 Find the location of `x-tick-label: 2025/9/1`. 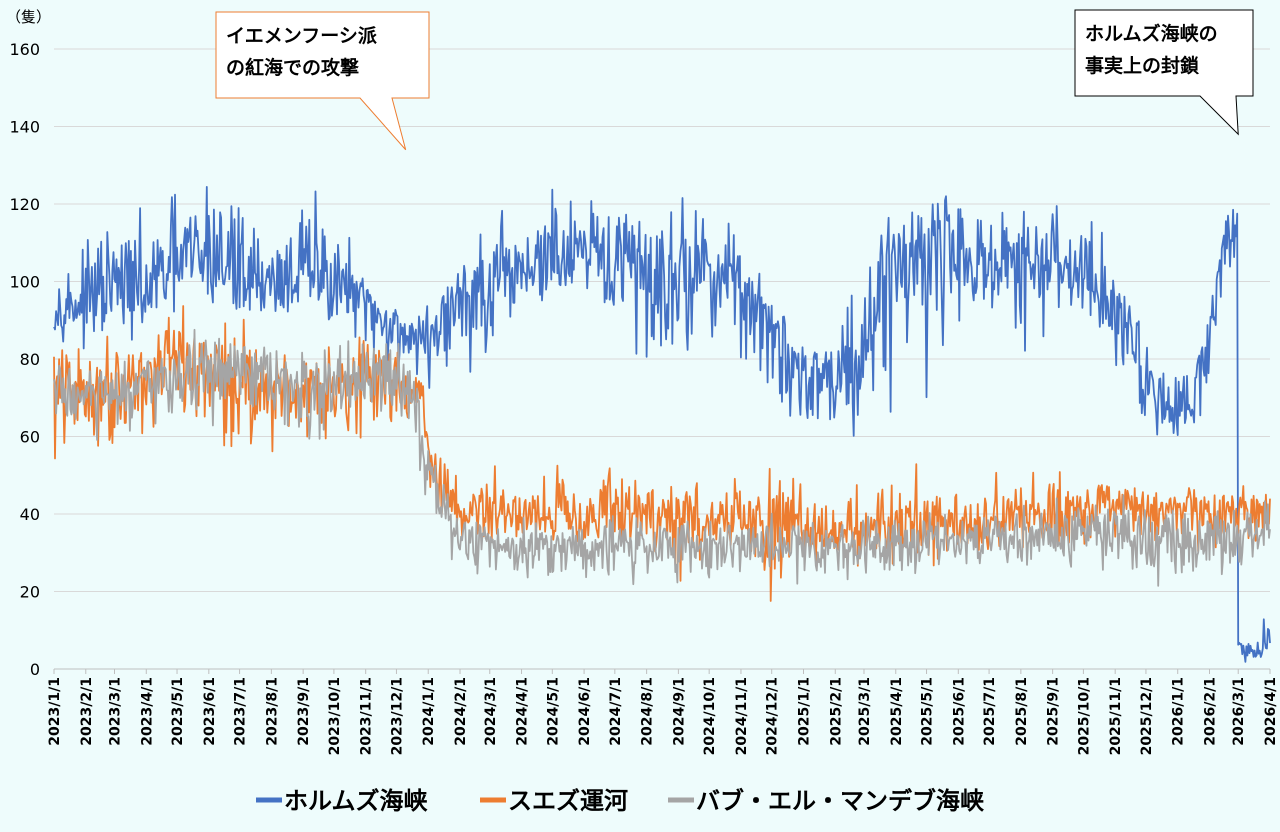

x-tick-label: 2025/9/1 is located at coordinates (1054, 711).